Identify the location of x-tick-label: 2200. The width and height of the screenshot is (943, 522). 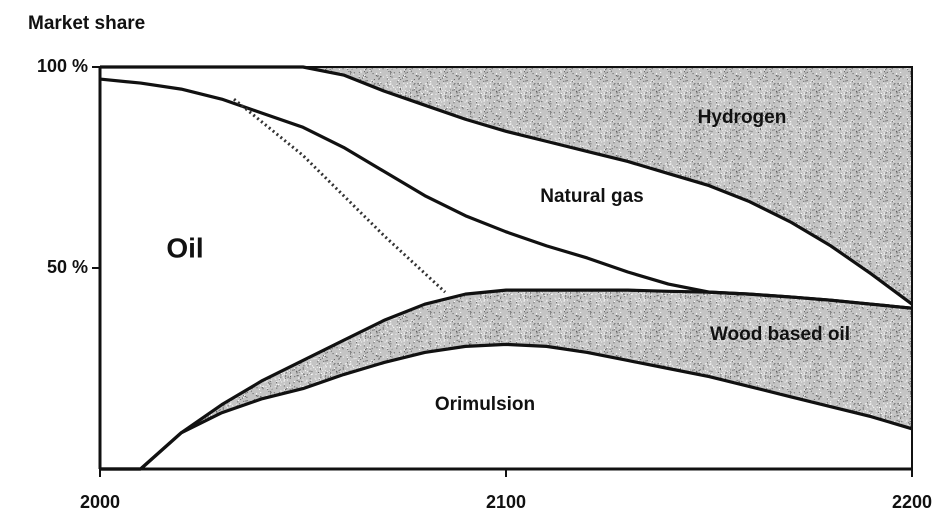
(912, 502).